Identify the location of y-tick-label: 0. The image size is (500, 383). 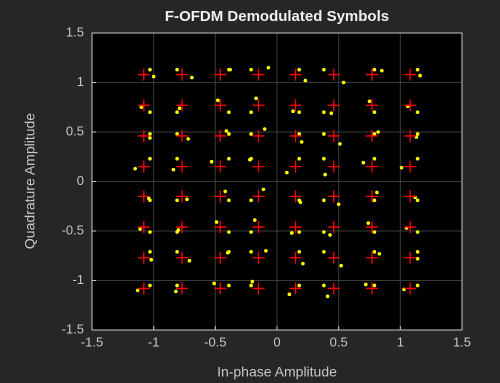
(80, 180).